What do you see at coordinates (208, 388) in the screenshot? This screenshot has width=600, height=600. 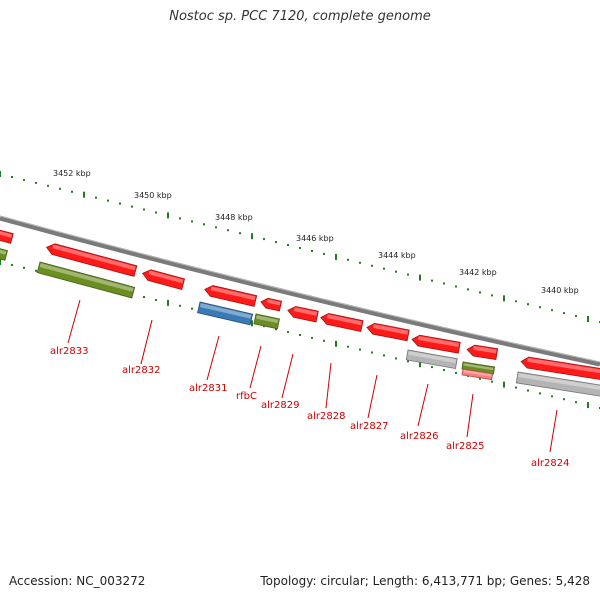 I see `gene-label-alr2831: alr2831` at bounding box center [208, 388].